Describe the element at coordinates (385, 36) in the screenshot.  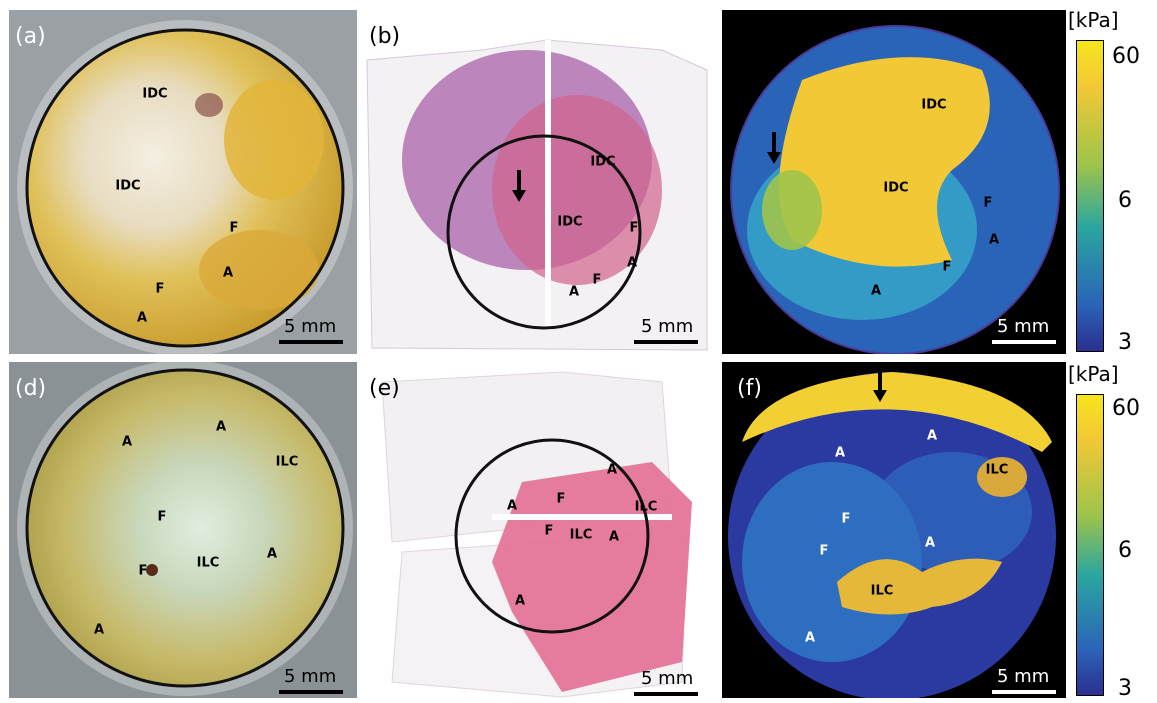
I see `panel-b-label: (b)` at that location.